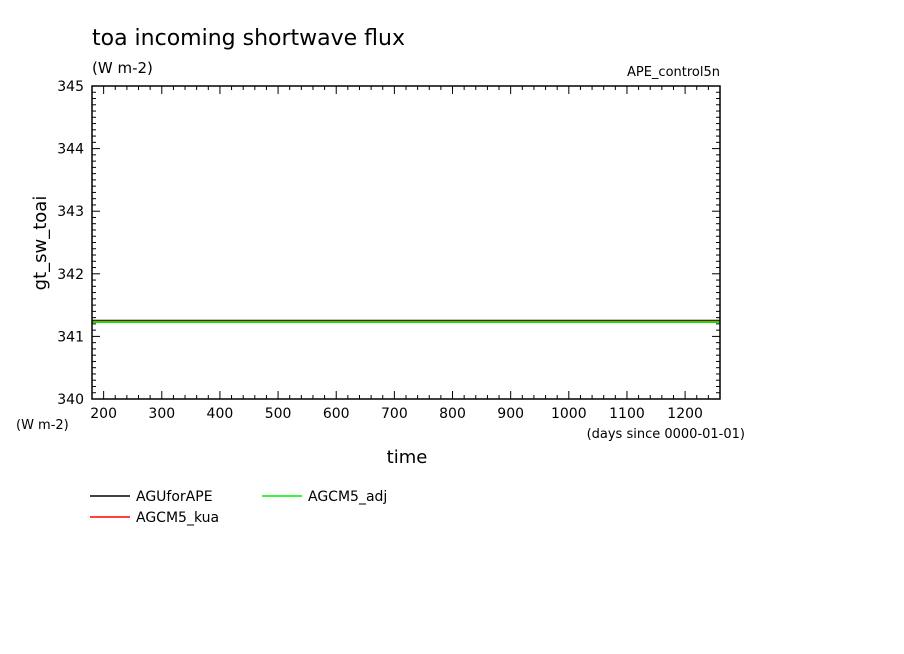 This screenshot has height=654, width=904. I want to click on x-axis-units: (days since 0000-01-01), so click(666, 434).